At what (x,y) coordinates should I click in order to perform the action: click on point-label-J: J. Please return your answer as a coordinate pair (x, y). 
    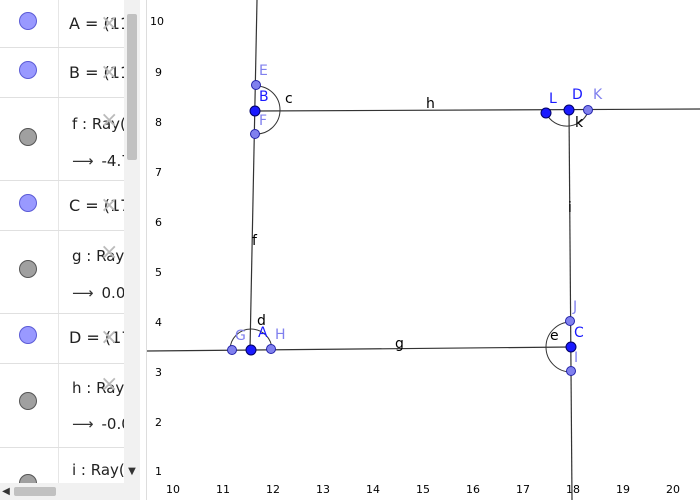
    Looking at the image, I should click on (574, 307).